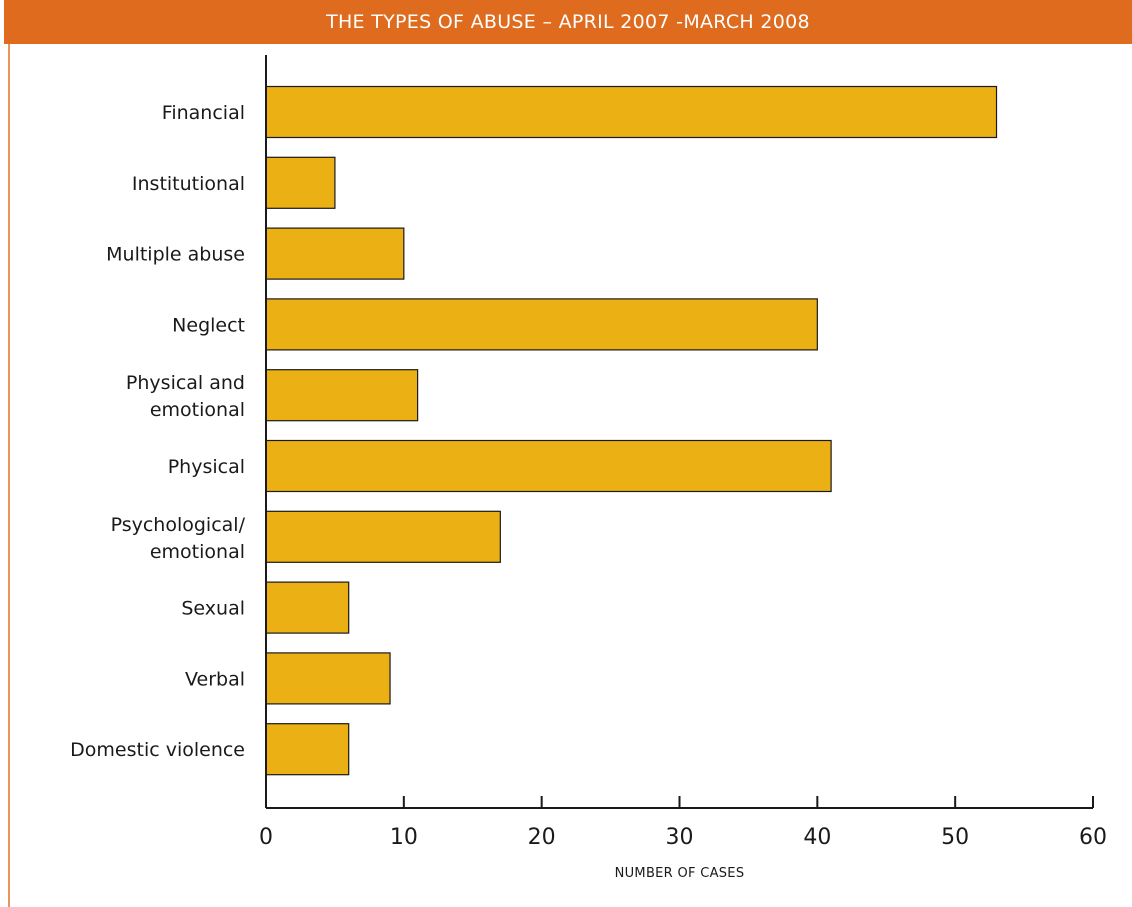 The width and height of the screenshot is (1132, 907). I want to click on category-label: Sexual, so click(213, 609).